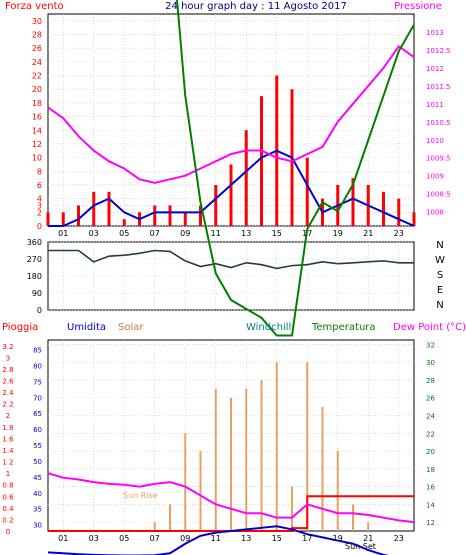 The height and width of the screenshot is (555, 466). I want to click on dewpoint-axis-title: Dew Point (°C), so click(429, 327).